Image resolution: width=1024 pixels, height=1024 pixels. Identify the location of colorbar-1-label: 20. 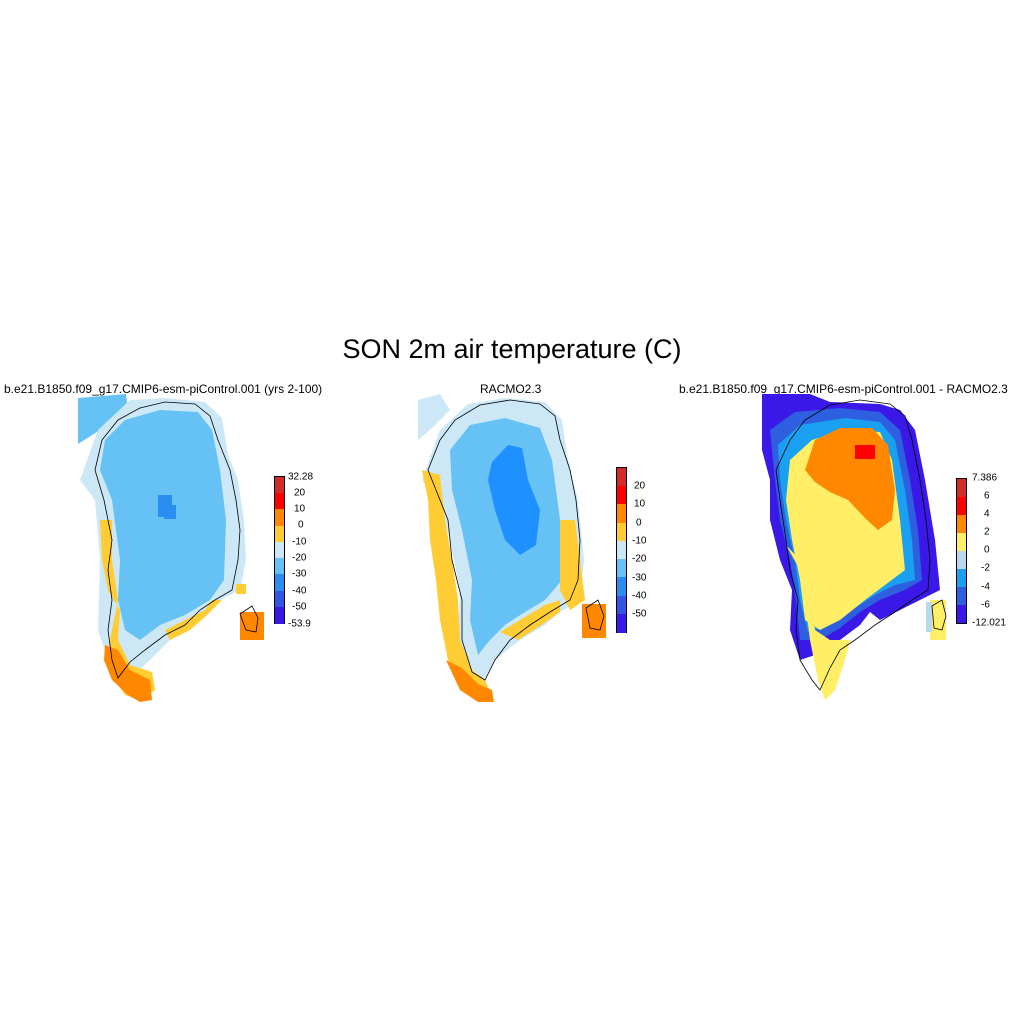
(300, 493).